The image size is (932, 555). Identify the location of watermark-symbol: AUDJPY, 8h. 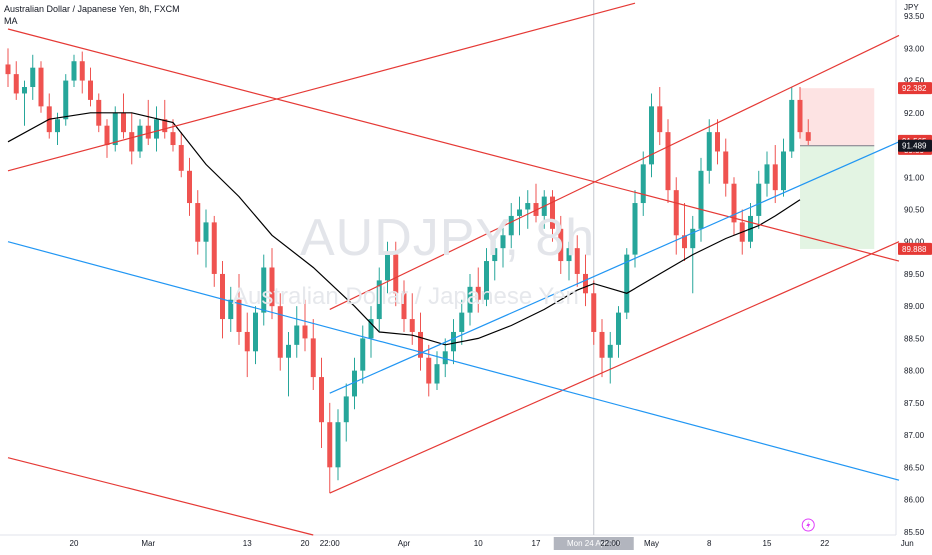
(448, 238).